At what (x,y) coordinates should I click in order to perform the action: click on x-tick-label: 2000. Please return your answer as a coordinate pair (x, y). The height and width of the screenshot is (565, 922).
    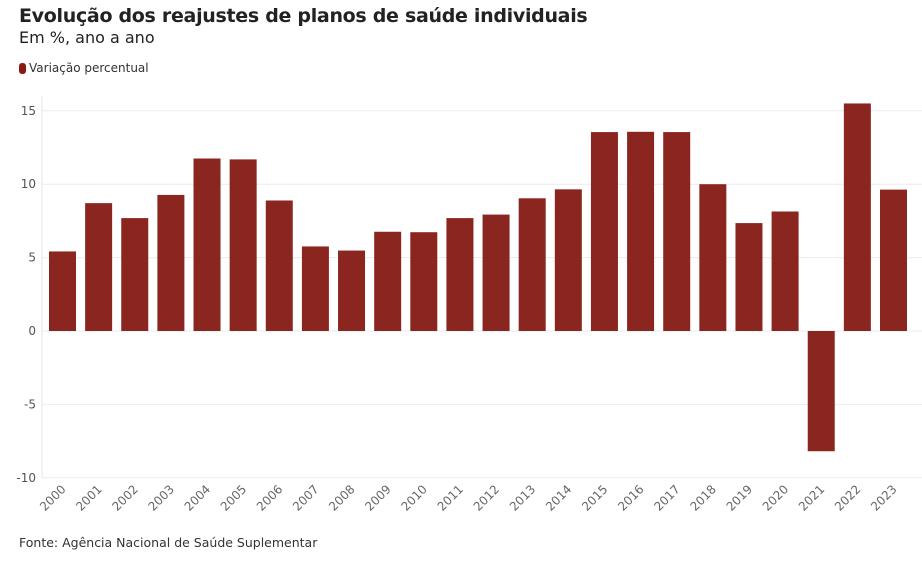
    Looking at the image, I should click on (52, 497).